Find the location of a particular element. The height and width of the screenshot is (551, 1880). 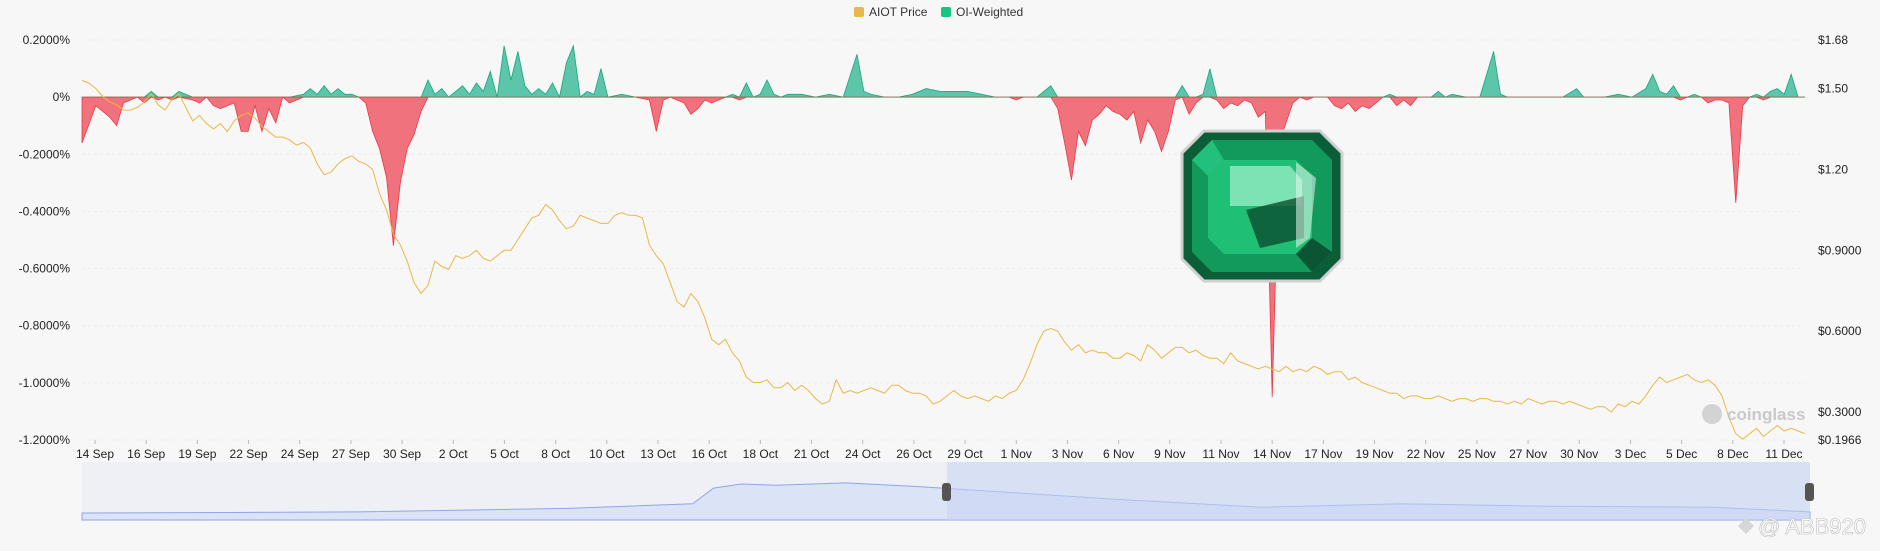

x-axis-tick-label: 3 Nov is located at coordinates (1067, 454).